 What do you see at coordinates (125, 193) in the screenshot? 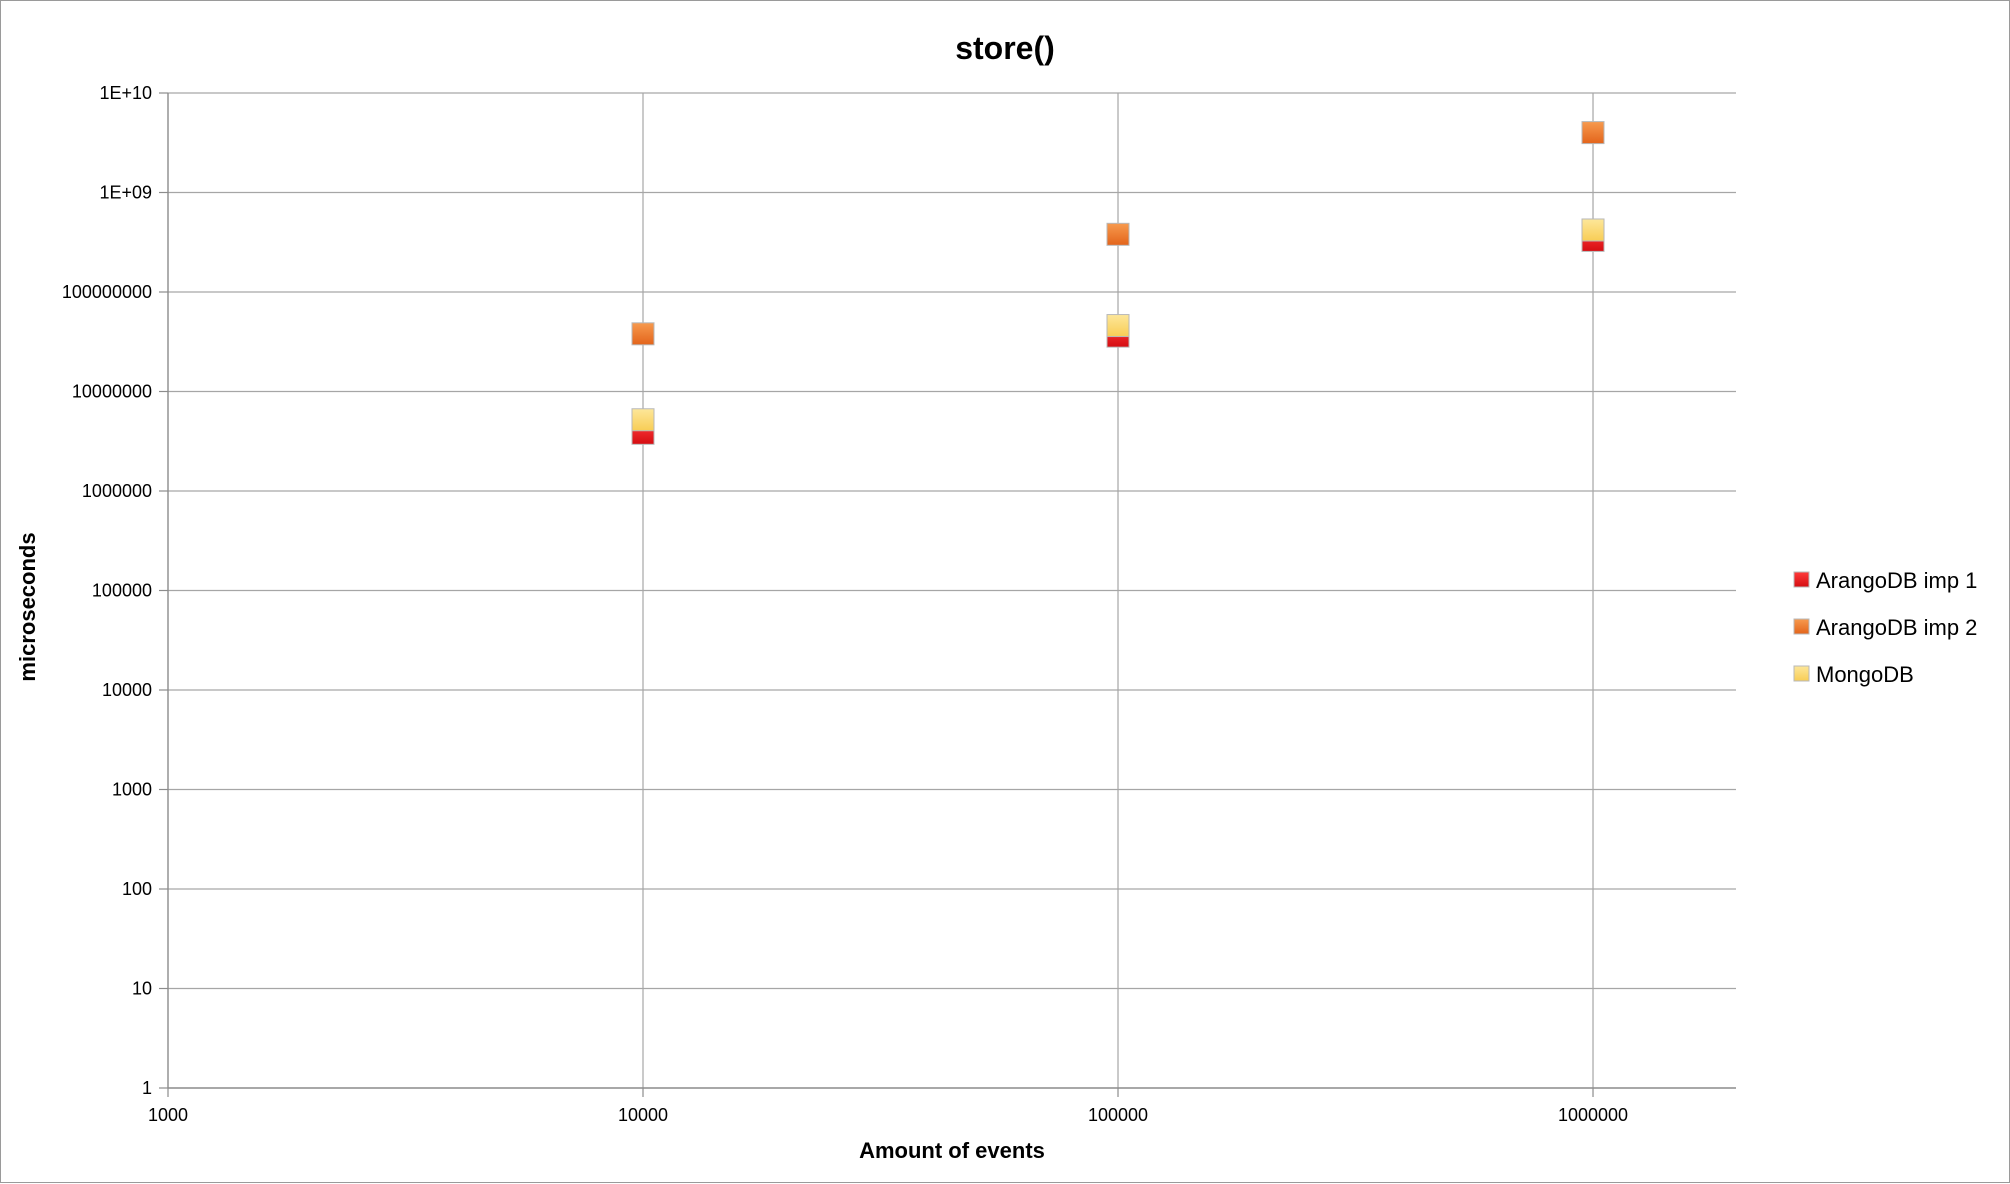
I see `y-tick-label: 1E+09` at bounding box center [125, 193].